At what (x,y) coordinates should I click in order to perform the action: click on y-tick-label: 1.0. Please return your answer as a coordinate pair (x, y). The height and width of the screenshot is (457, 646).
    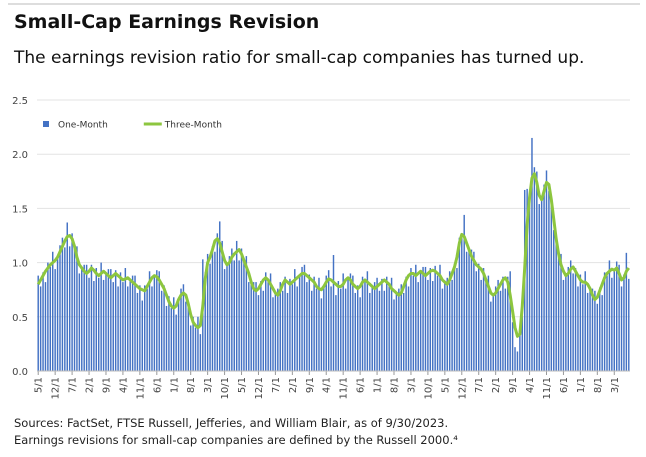
    Looking at the image, I should click on (20, 264).